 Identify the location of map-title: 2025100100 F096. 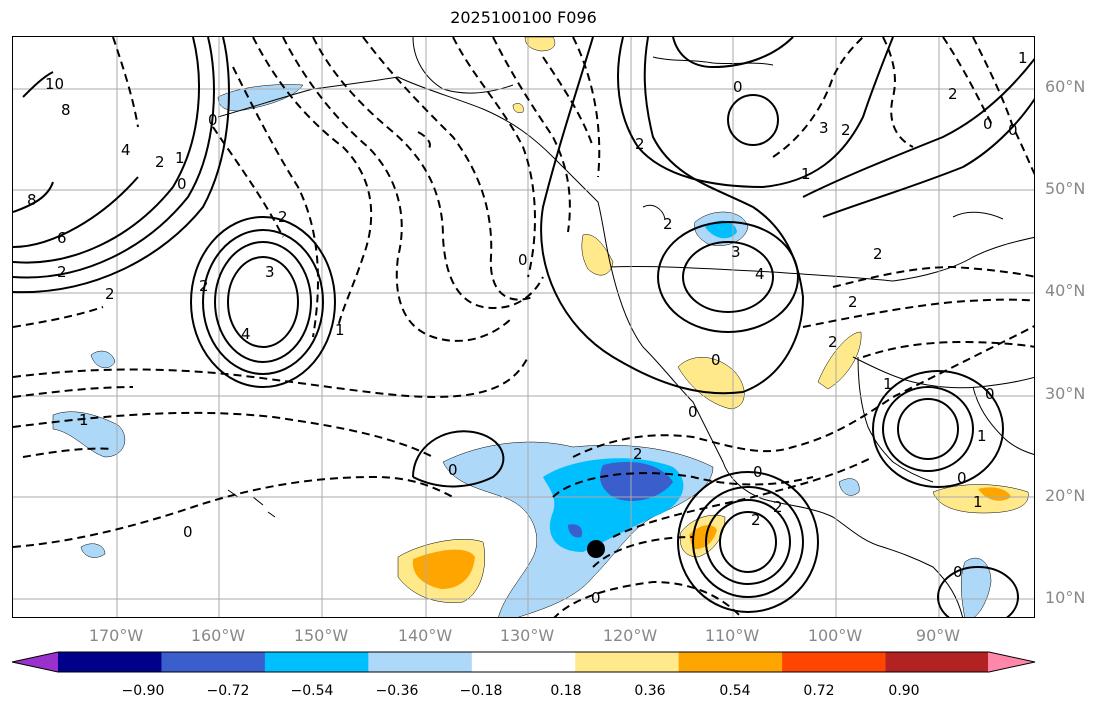
(523, 17).